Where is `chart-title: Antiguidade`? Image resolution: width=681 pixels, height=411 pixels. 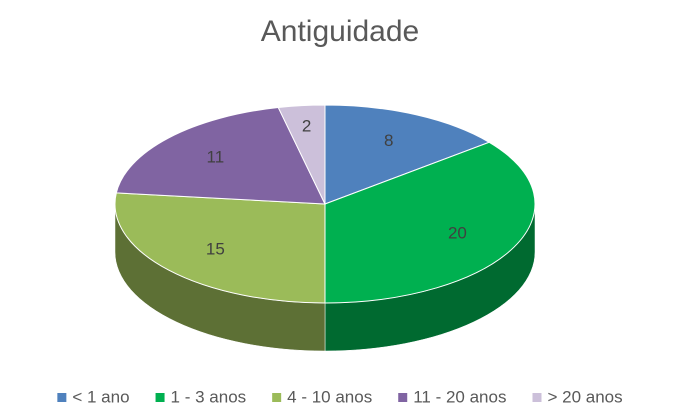 chart-title: Antiguidade is located at coordinates (340, 31).